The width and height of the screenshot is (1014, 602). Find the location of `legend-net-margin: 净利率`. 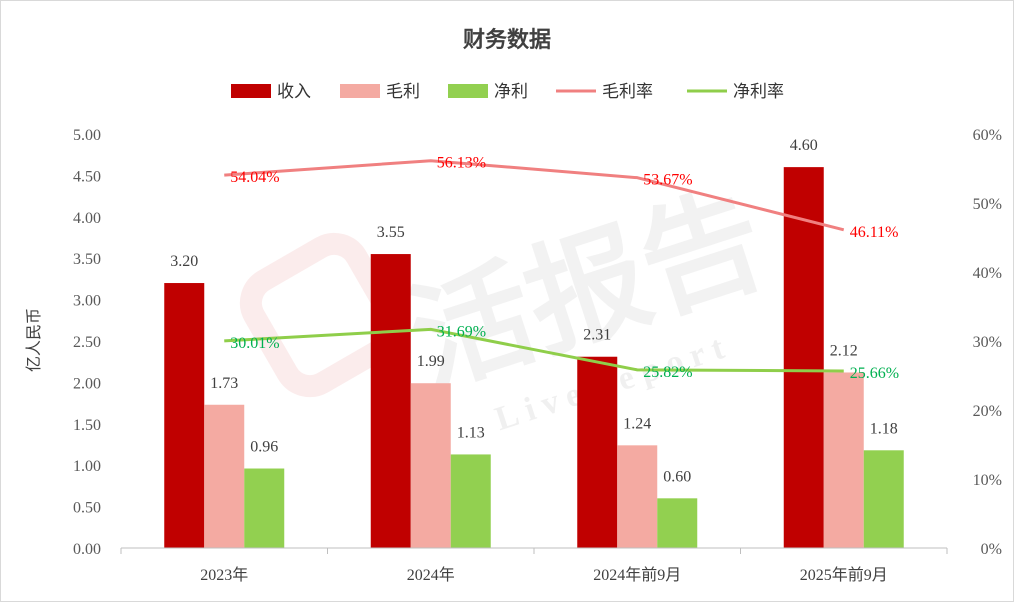

legend-net-margin: 净利率 is located at coordinates (735, 91).